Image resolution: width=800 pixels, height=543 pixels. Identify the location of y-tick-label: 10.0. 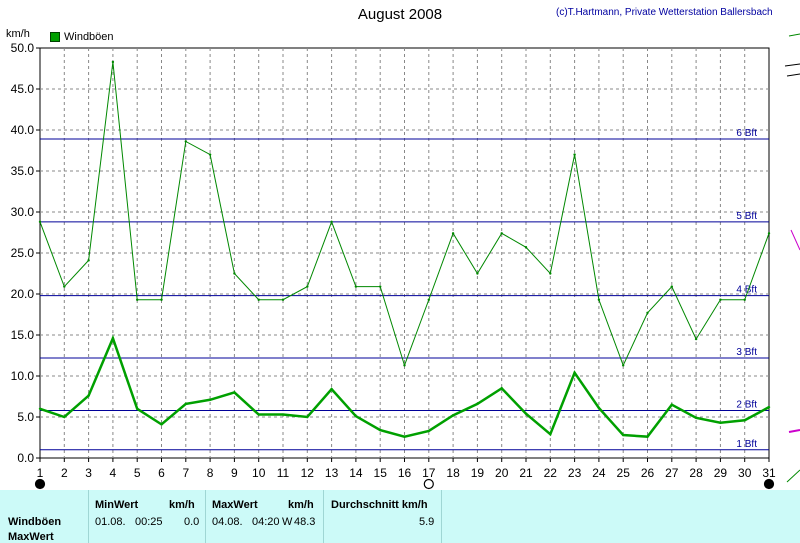
(23, 376).